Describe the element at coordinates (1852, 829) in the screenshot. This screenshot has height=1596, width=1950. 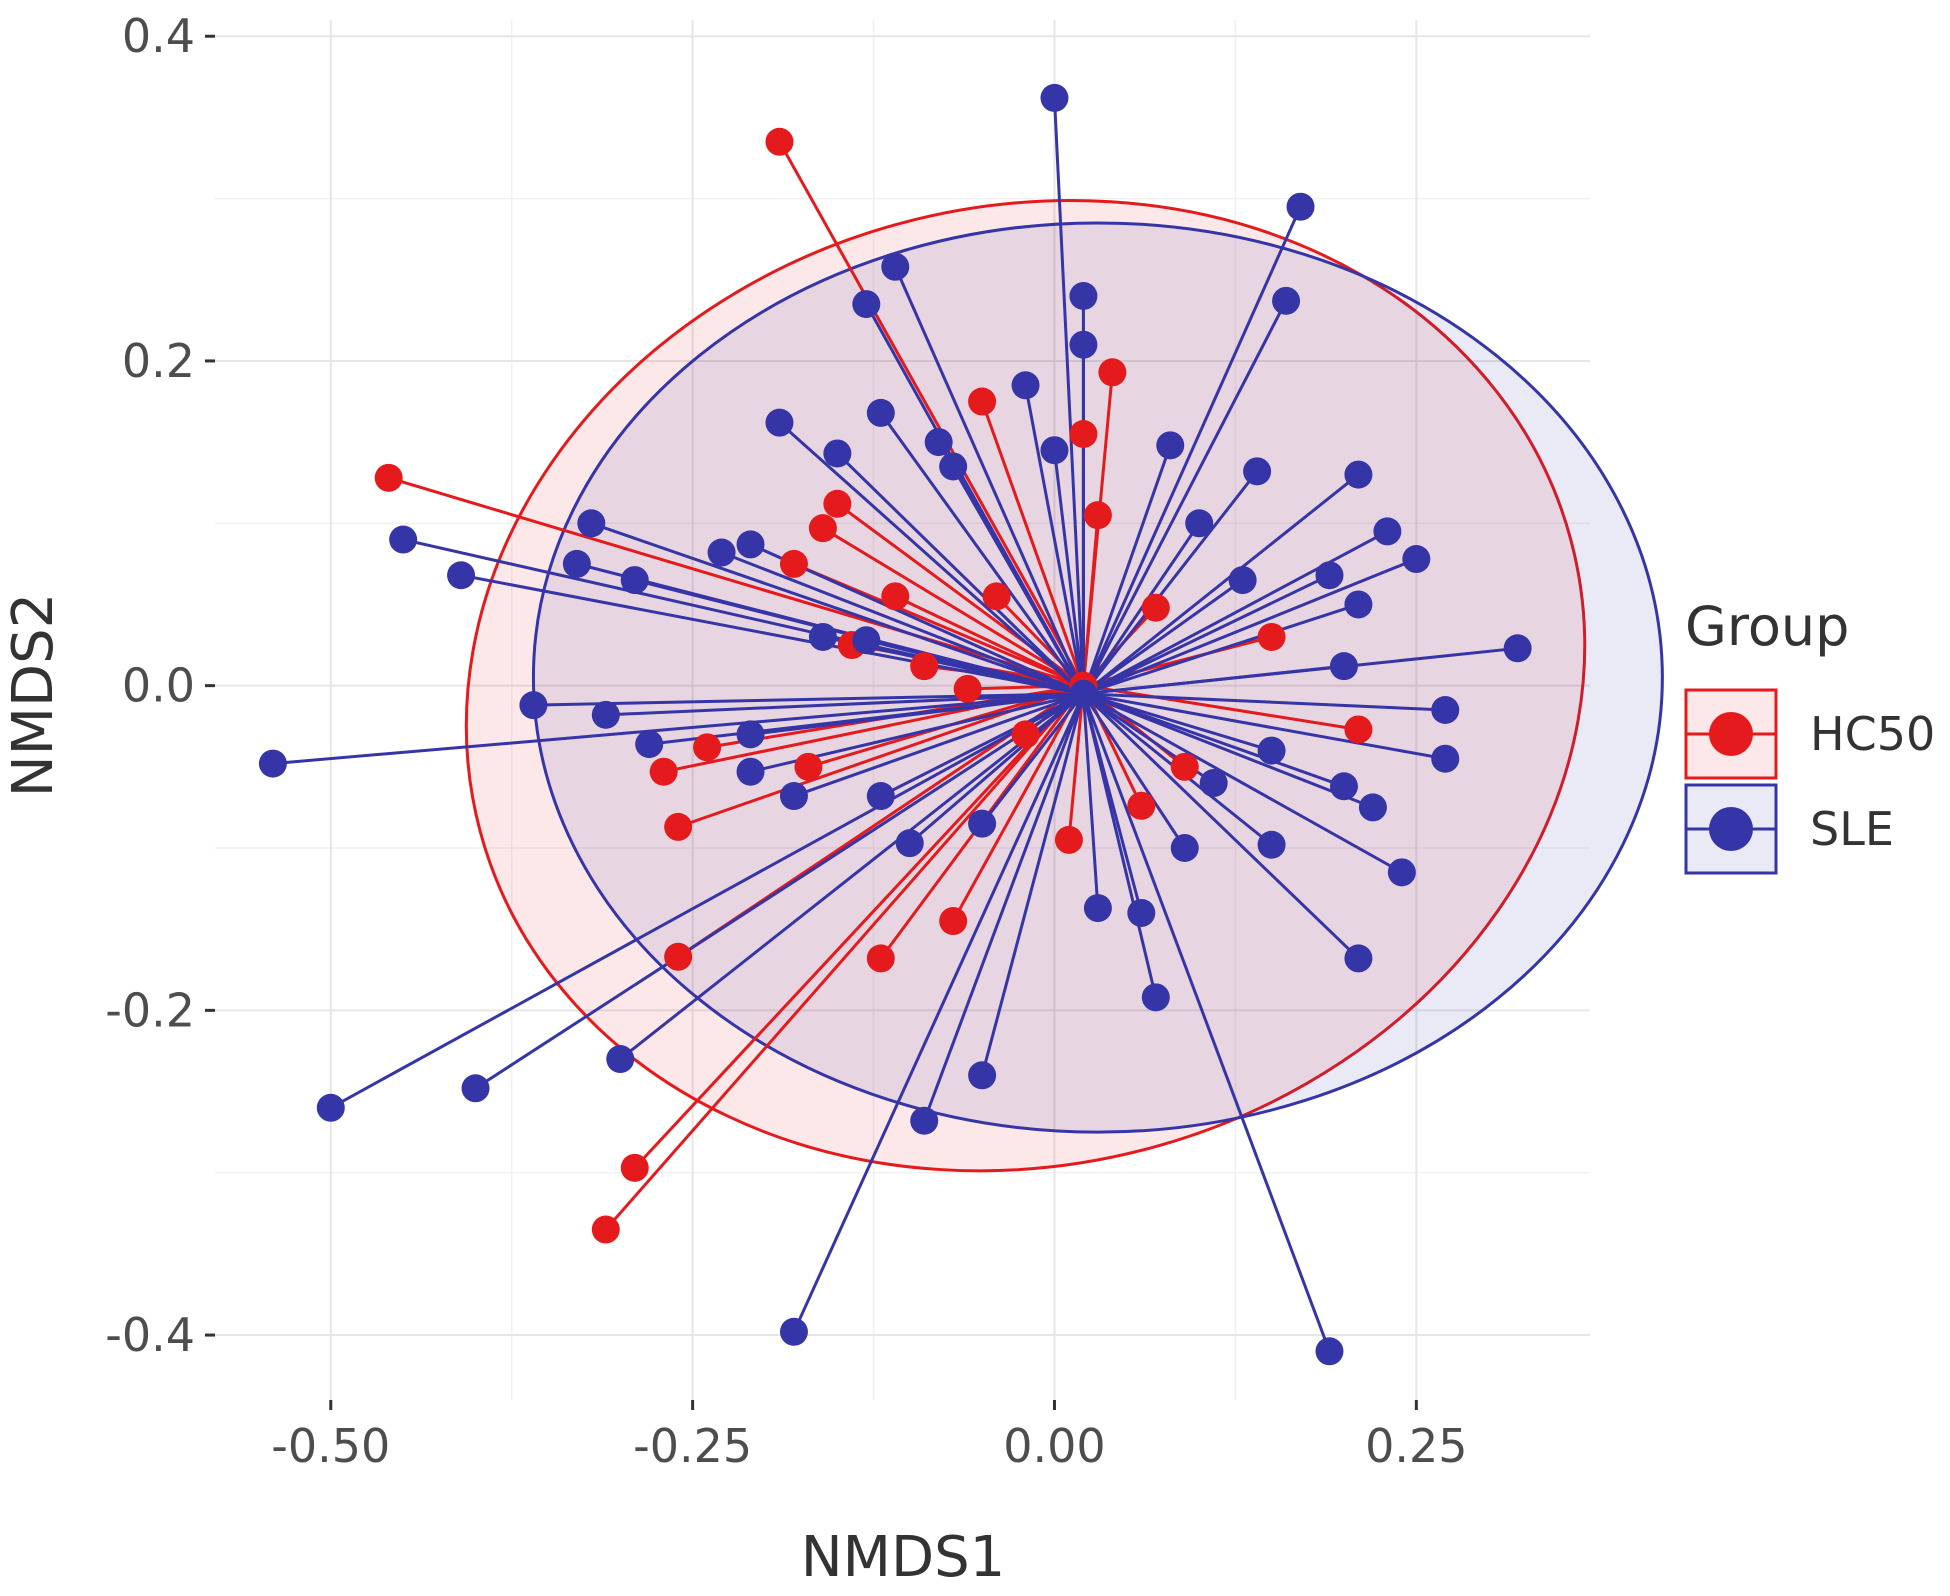
I see `legend-label-sle: SLE` at that location.